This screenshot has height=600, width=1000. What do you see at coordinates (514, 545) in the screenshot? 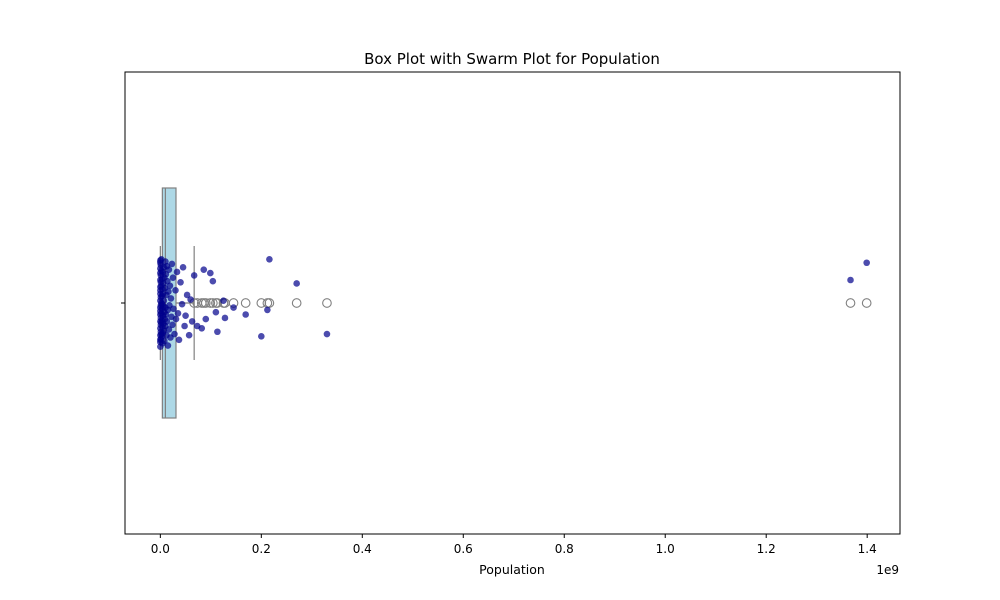
I see `x-axis: 0.0 0.2 0.4 0.6 0.8 1.0 1.2 1.4` at bounding box center [514, 545].